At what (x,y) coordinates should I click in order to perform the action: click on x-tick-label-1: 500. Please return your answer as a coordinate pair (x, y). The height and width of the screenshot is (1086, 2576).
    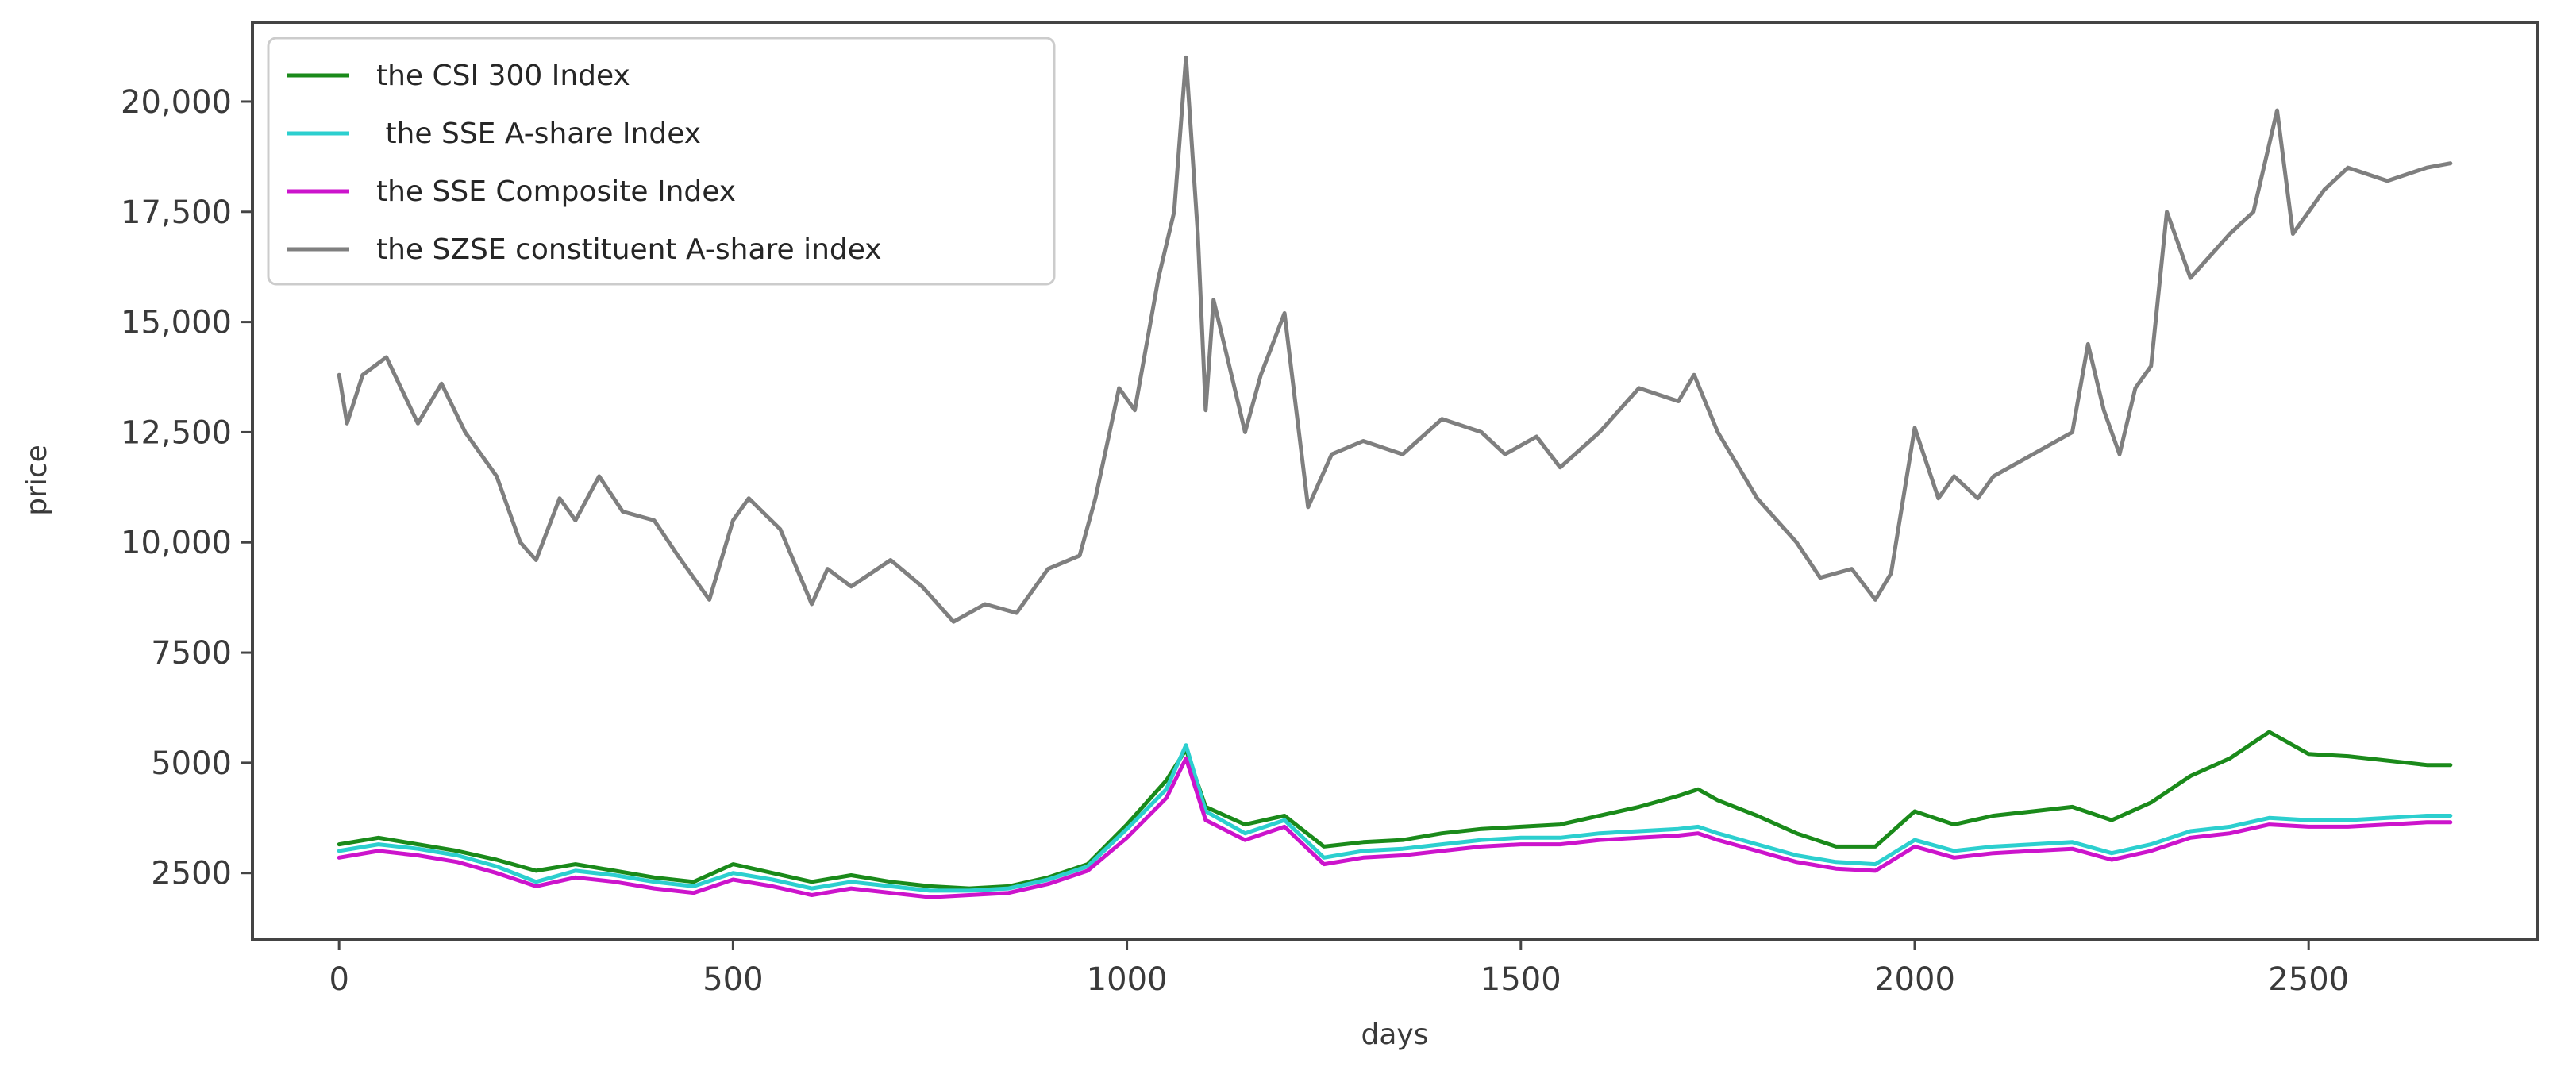
    Looking at the image, I should click on (733, 979).